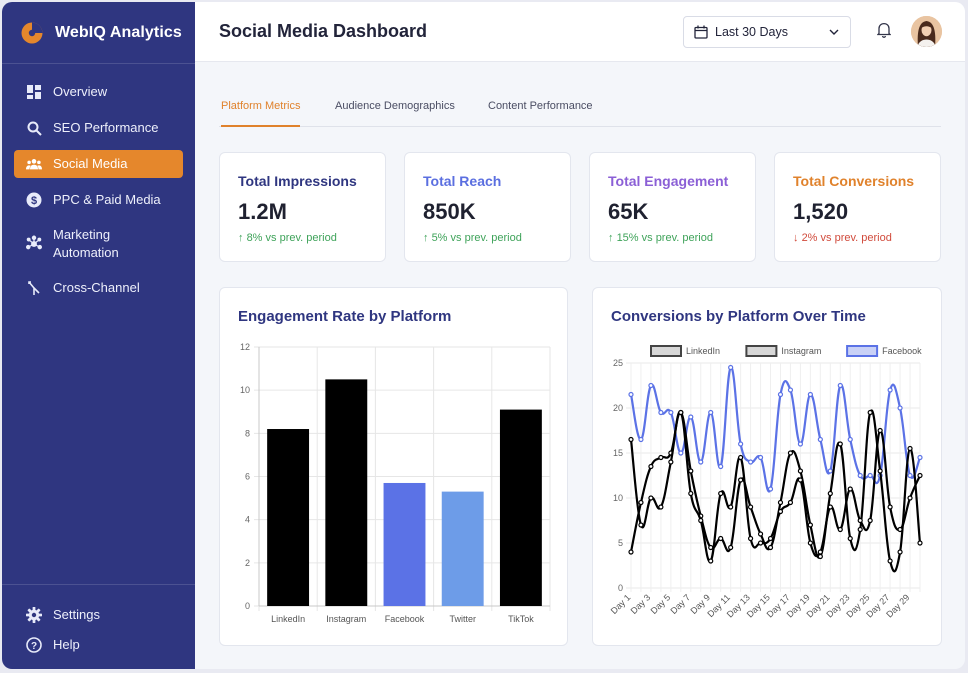 This screenshot has width=968, height=673. I want to click on kpi-delta: ↓ 2% vs prev. period, so click(857, 238).